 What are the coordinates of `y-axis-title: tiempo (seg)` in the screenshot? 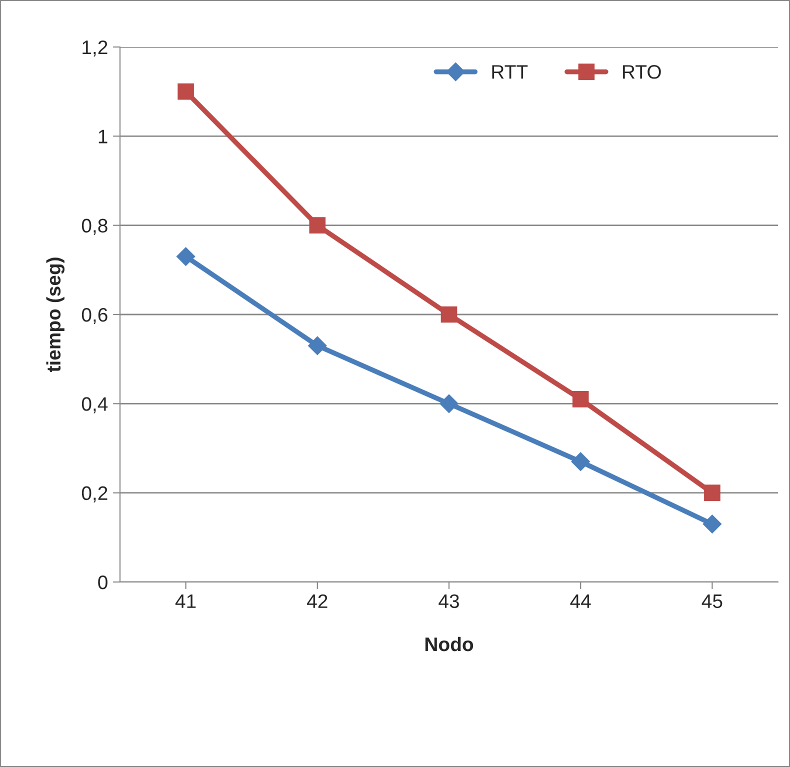 It's located at (55, 315).